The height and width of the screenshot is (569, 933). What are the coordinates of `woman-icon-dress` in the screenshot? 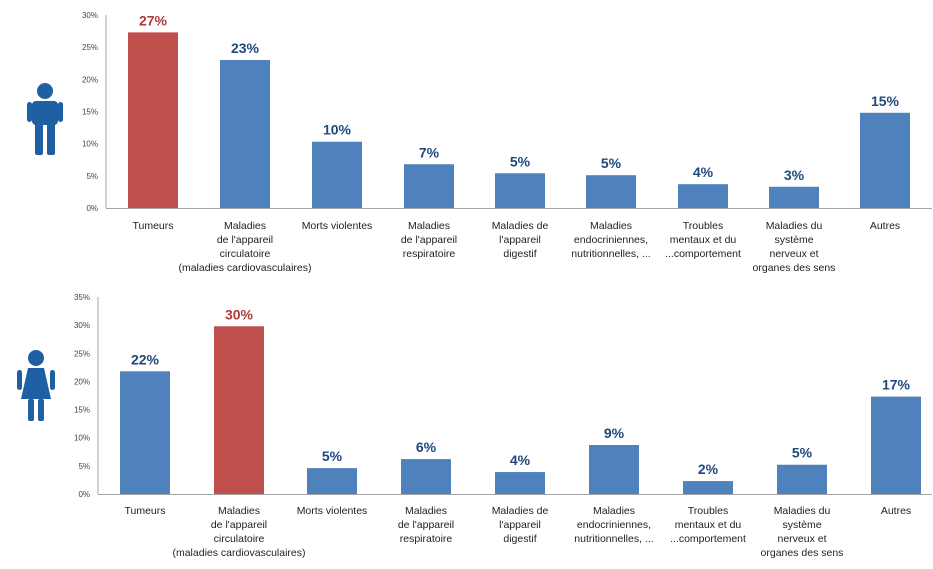 It's located at (36, 383).